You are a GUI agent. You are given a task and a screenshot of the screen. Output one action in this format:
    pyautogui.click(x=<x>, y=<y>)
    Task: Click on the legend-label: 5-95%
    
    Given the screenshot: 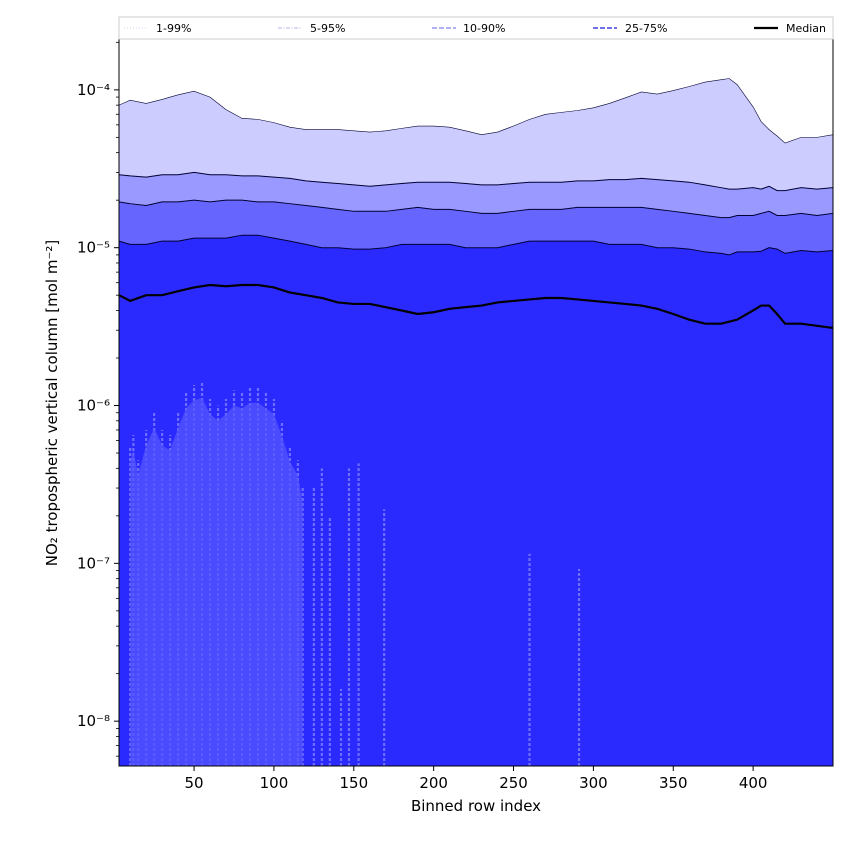 What is the action you would take?
    pyautogui.click(x=327, y=28)
    